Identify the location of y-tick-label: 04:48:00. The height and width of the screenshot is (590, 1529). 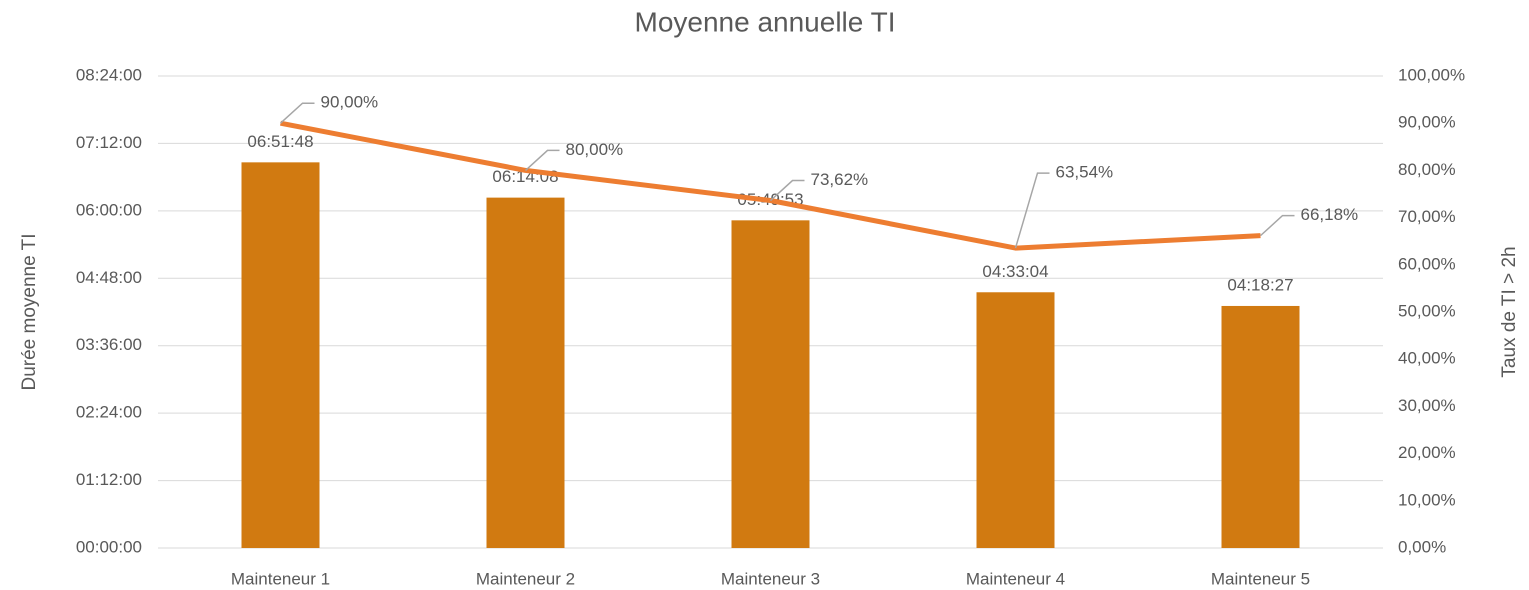
(109, 277).